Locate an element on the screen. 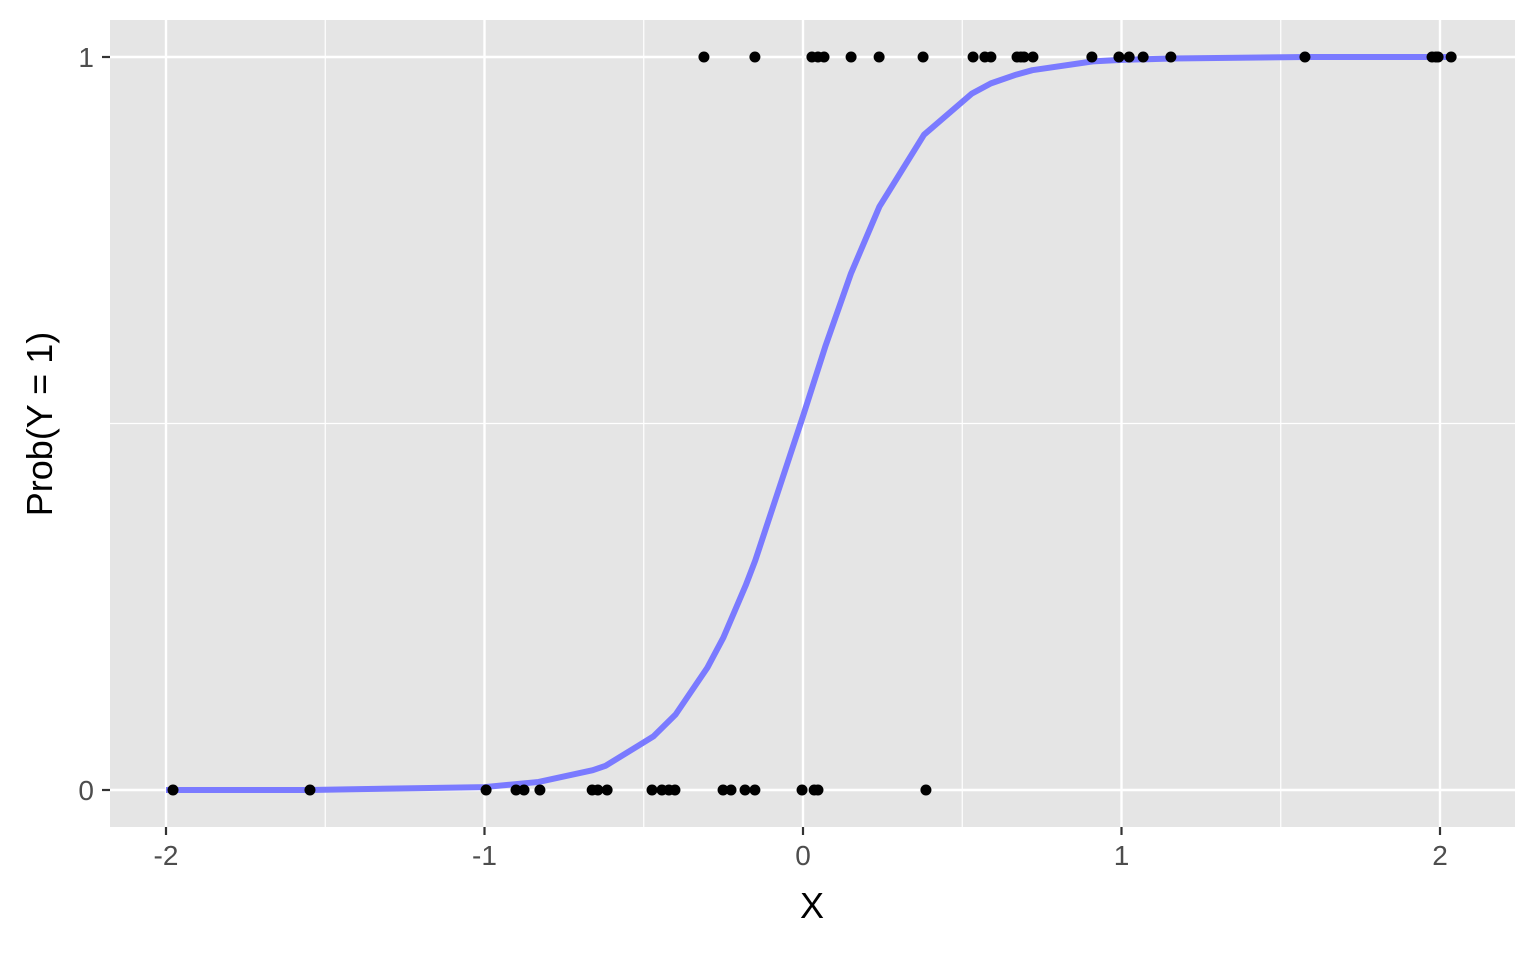 The height and width of the screenshot is (954, 1536). x-tick-label: 0 is located at coordinates (803, 855).